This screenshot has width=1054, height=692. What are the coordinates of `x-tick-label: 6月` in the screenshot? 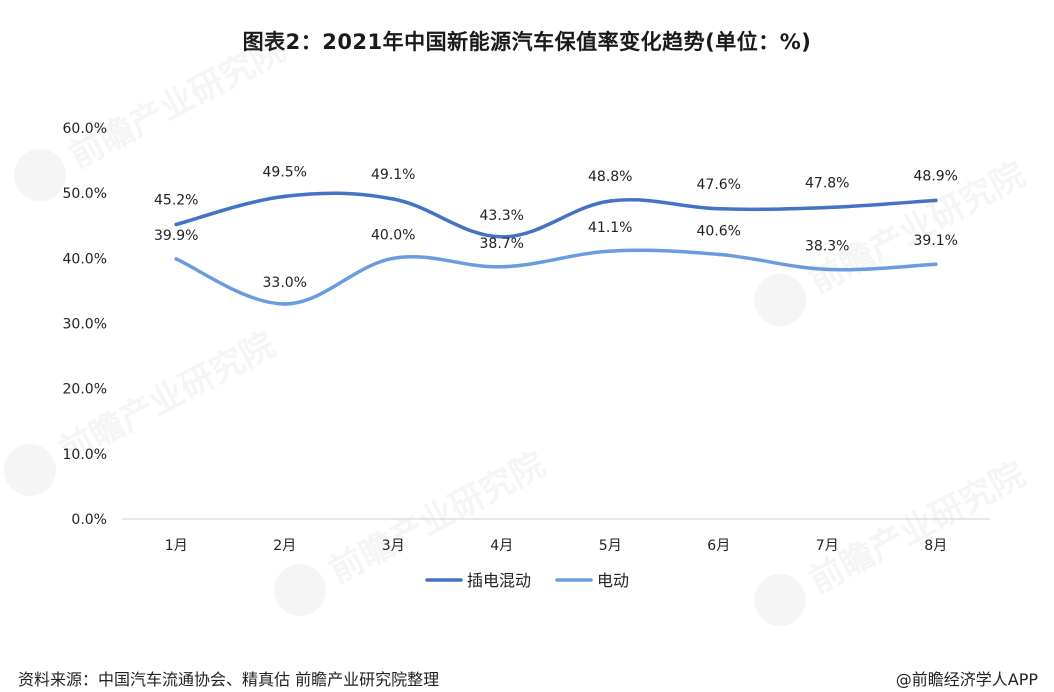 It's located at (718, 546).